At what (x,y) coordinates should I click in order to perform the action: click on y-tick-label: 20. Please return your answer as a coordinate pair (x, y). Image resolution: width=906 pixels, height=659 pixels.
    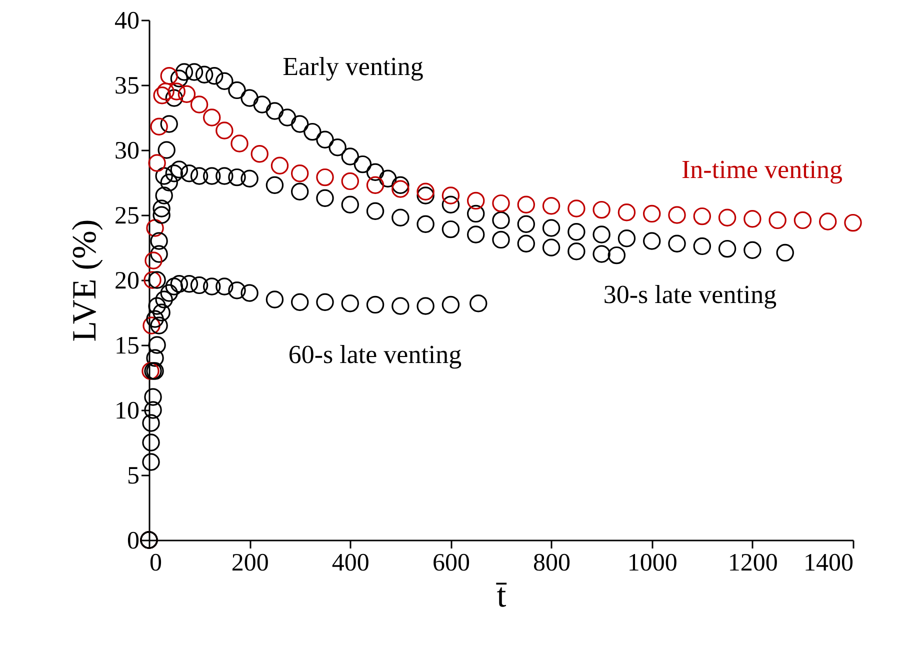
    Looking at the image, I should click on (127, 281).